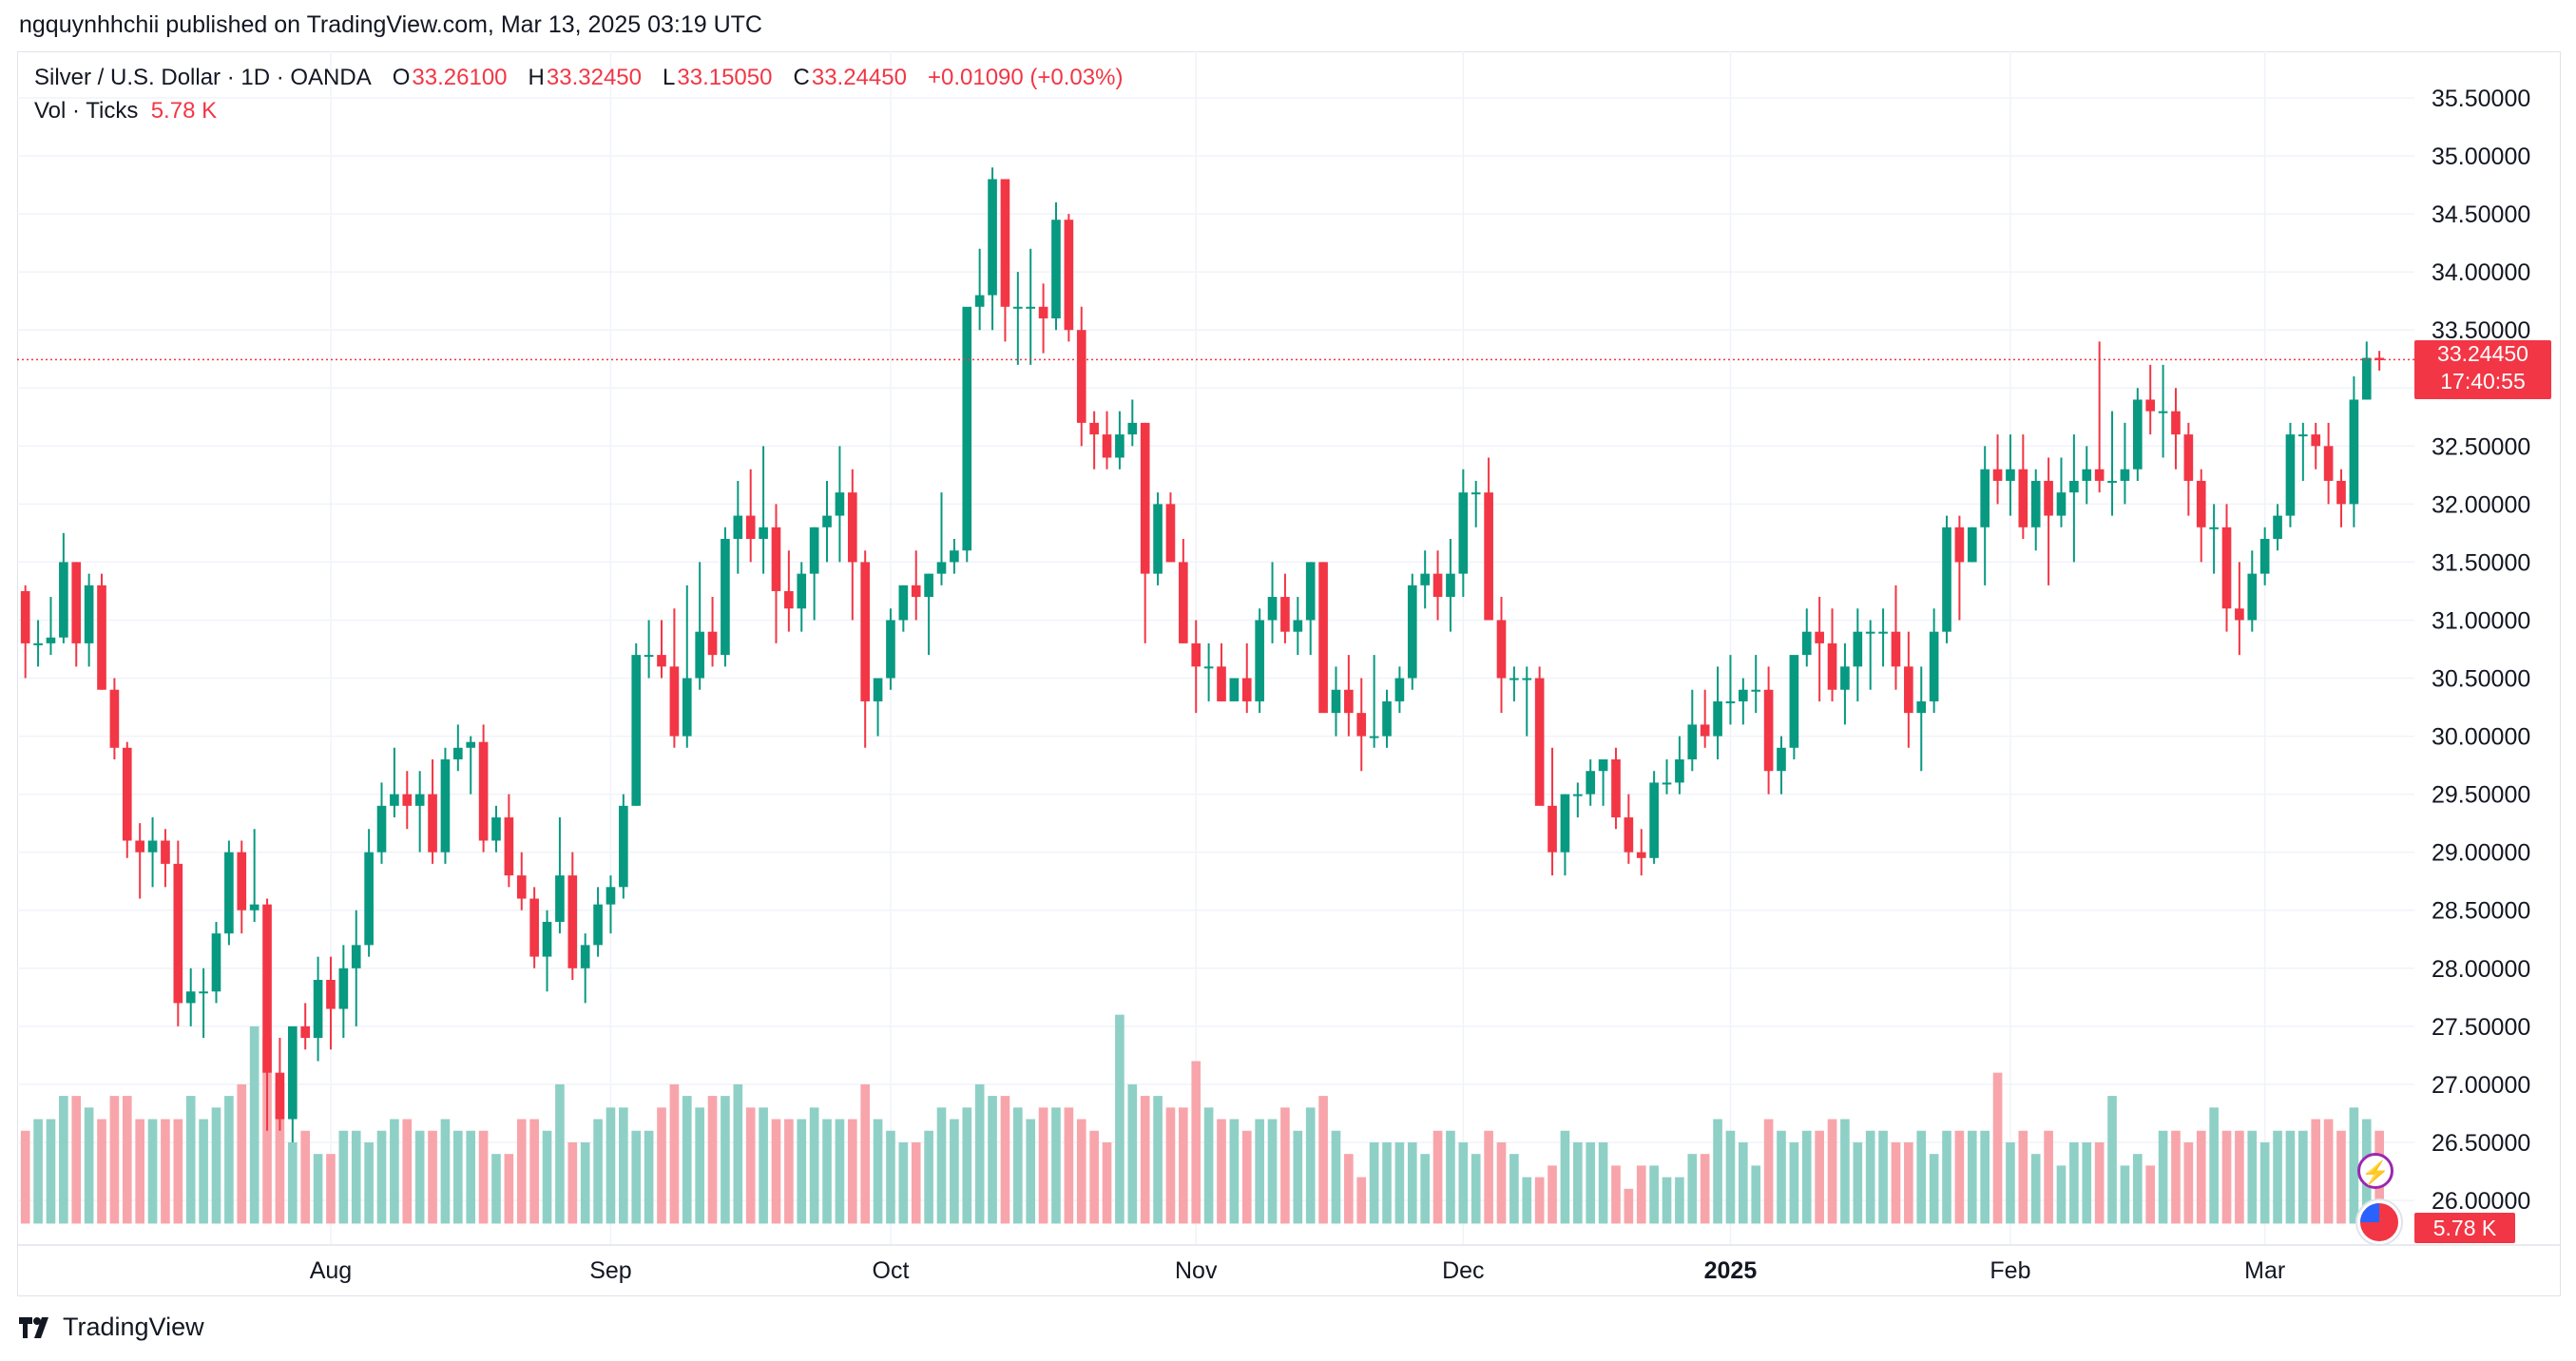 The width and height of the screenshot is (2576, 1361). I want to click on legend-high-label: H, so click(536, 77).